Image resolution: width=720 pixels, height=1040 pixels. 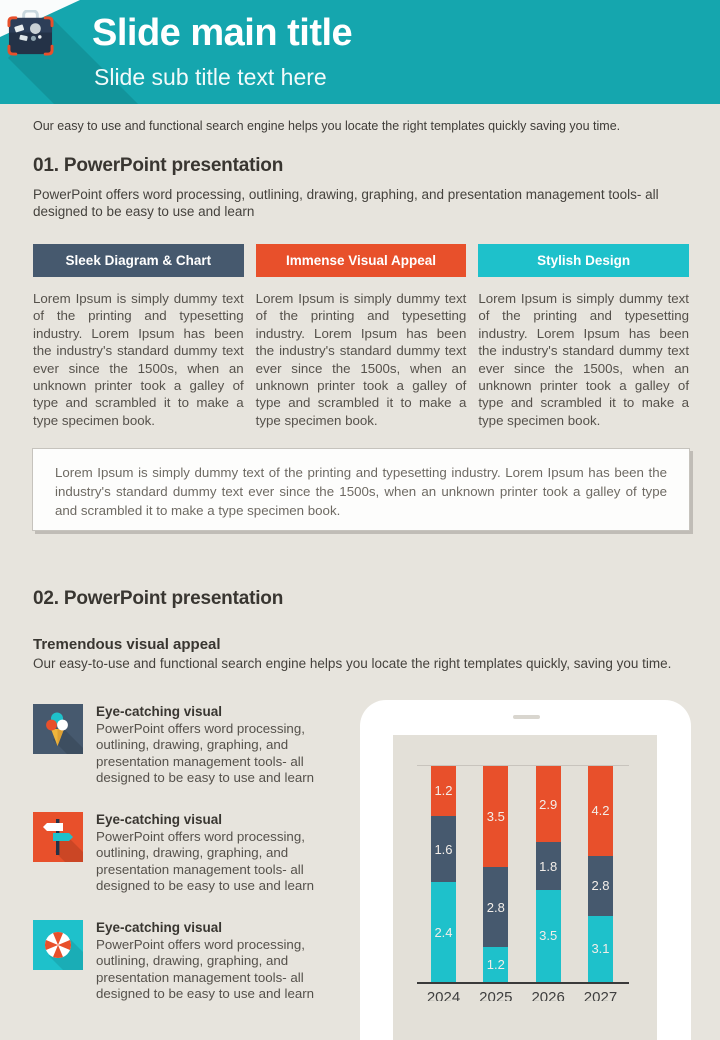 What do you see at coordinates (496, 995) in the screenshot?
I see `chart-x-tick-label: 2025` at bounding box center [496, 995].